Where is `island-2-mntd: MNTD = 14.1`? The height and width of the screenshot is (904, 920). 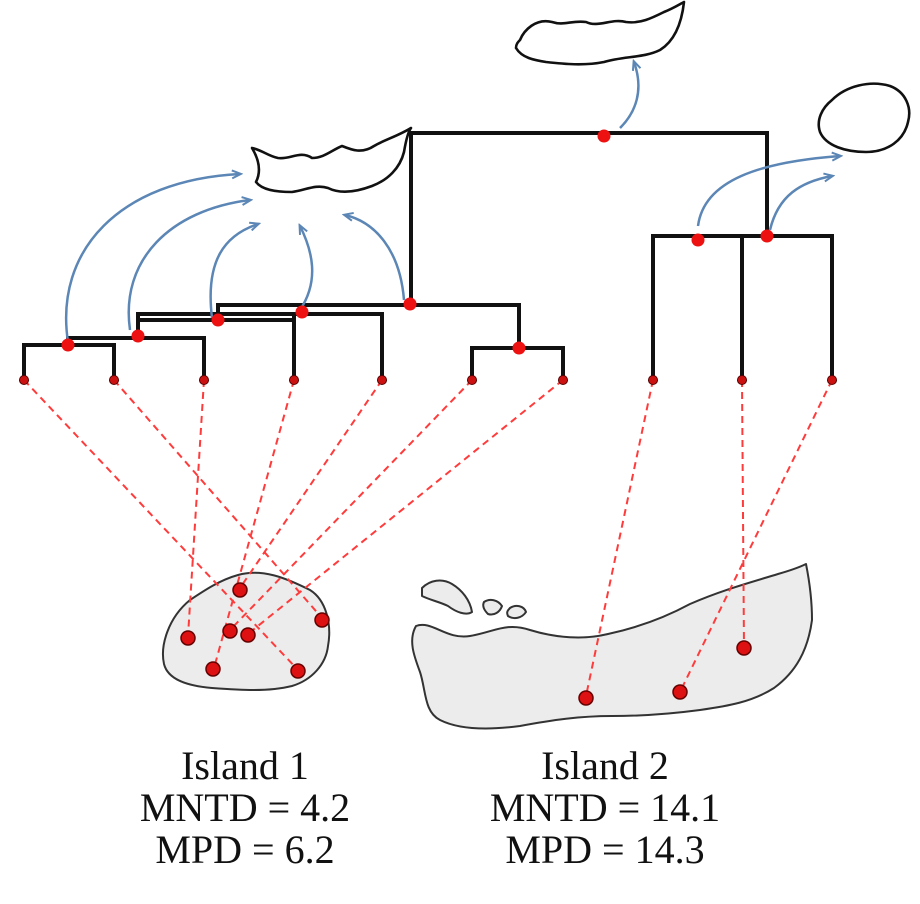 island-2-mntd: MNTD = 14.1 is located at coordinates (605, 807).